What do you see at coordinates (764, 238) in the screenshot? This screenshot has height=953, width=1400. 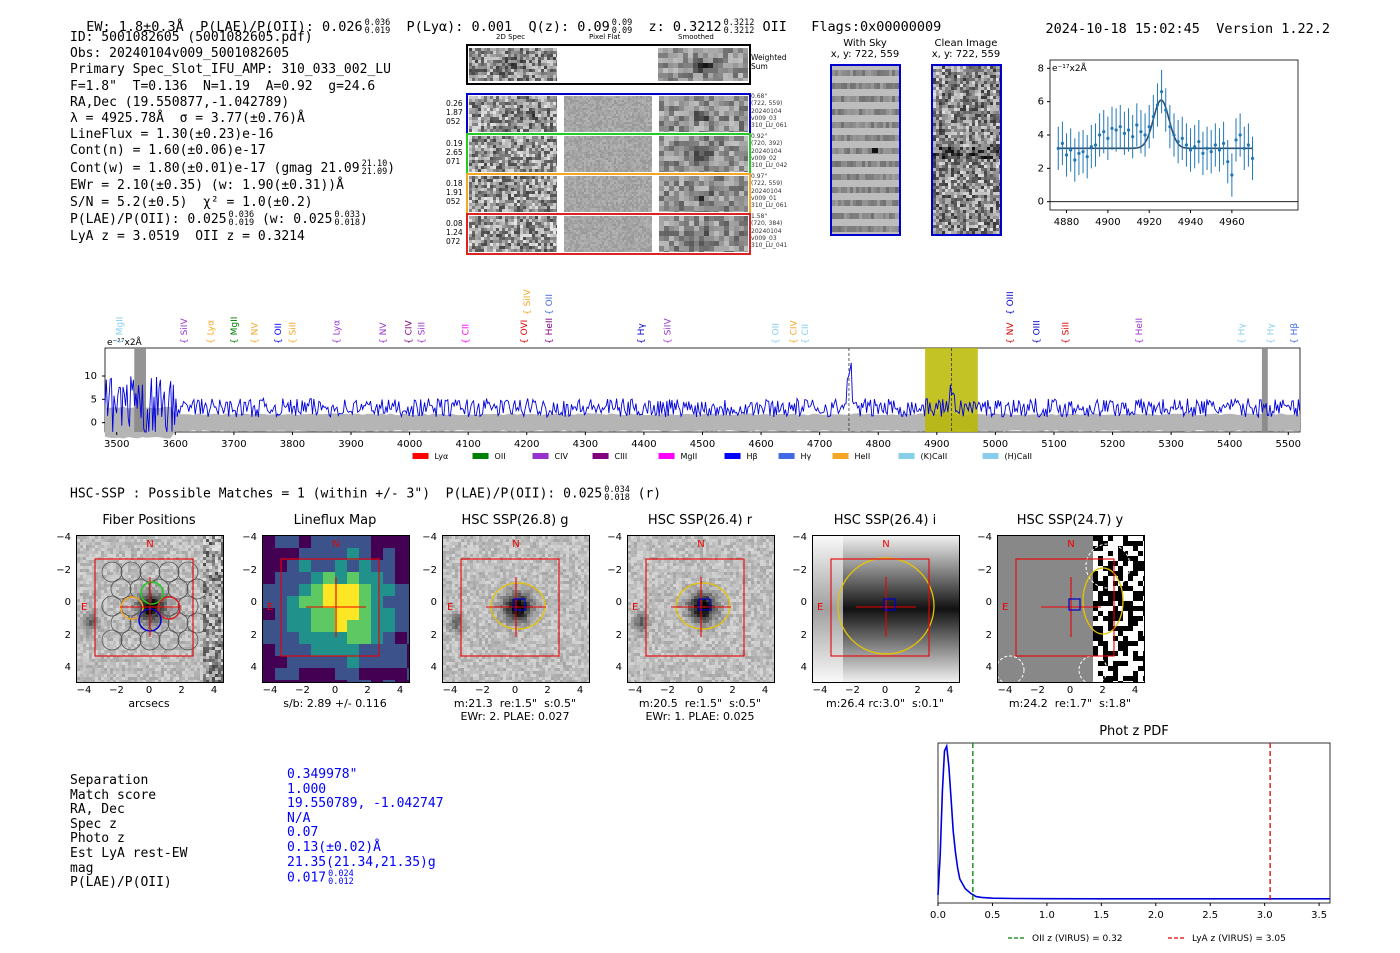 I see `spec-row-right-value: v009_03` at bounding box center [764, 238].